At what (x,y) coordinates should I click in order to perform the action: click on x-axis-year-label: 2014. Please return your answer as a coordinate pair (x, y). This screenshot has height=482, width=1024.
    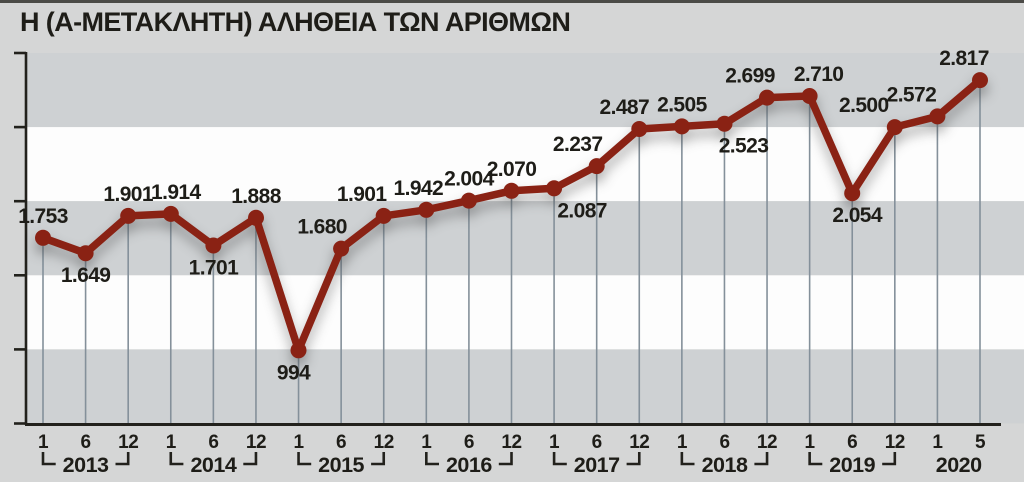
    Looking at the image, I should click on (213, 465).